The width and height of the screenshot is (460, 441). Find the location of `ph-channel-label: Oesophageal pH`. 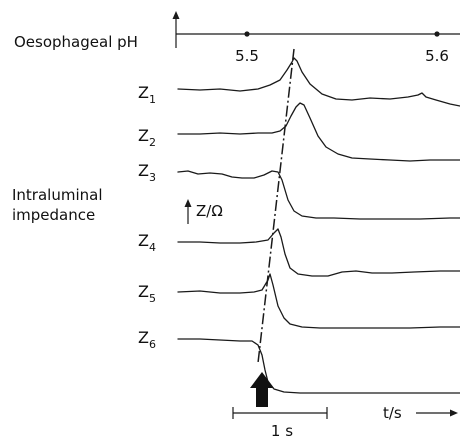

ph-channel-label: Oesophageal pH is located at coordinates (76, 42).